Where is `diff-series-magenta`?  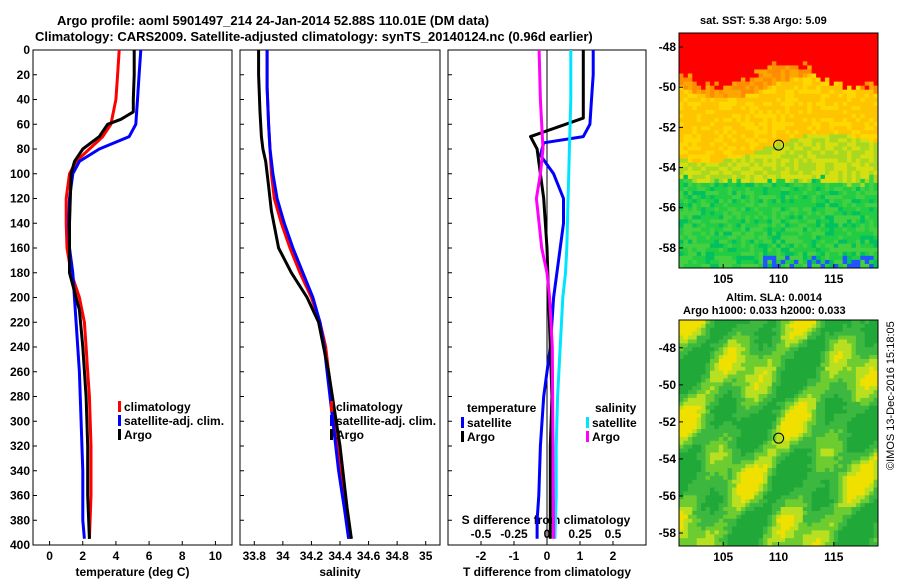
diff-series-magenta is located at coordinates (545, 294).